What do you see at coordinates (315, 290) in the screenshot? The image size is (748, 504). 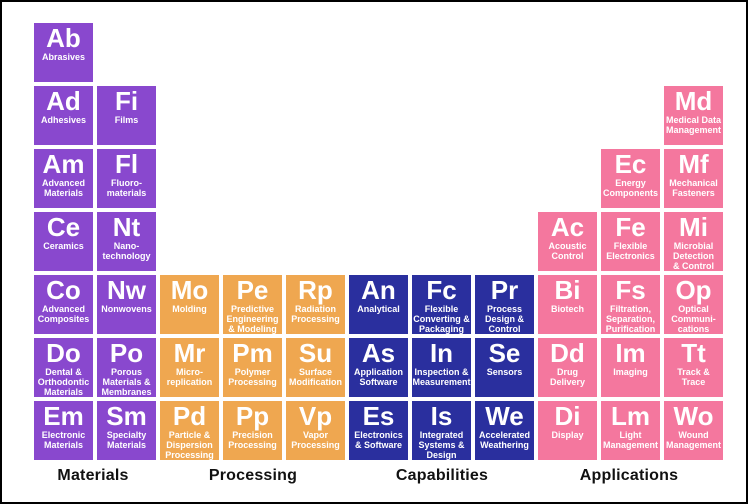 I see `element-symbol: Rp` at bounding box center [315, 290].